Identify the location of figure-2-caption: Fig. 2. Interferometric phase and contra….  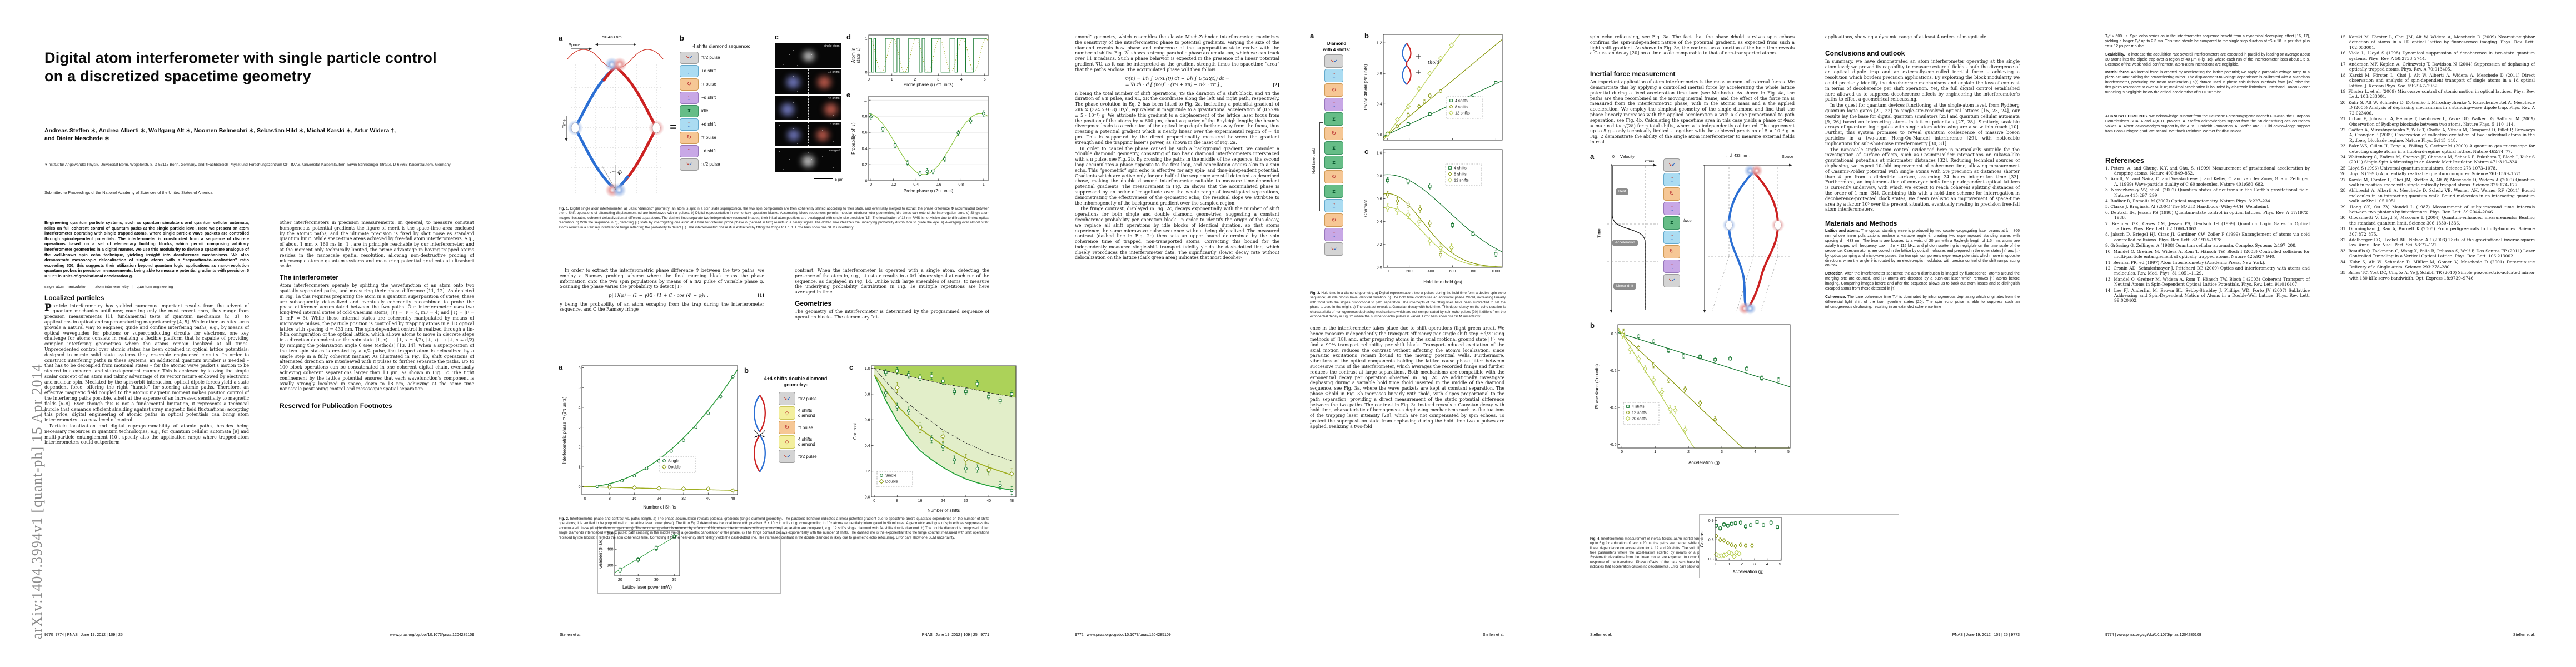
(774, 528).